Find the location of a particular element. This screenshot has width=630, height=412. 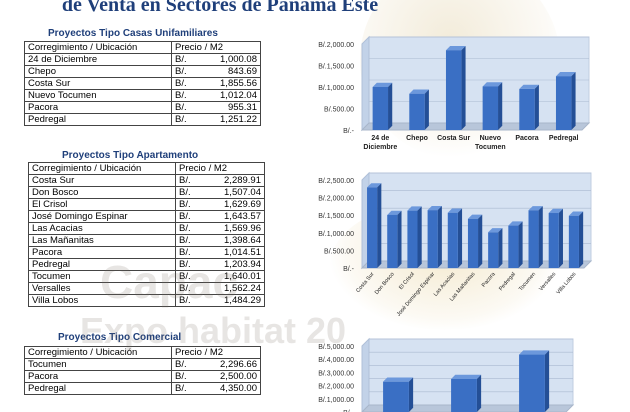

price-cell: 1,012.04 is located at coordinates (226, 95).